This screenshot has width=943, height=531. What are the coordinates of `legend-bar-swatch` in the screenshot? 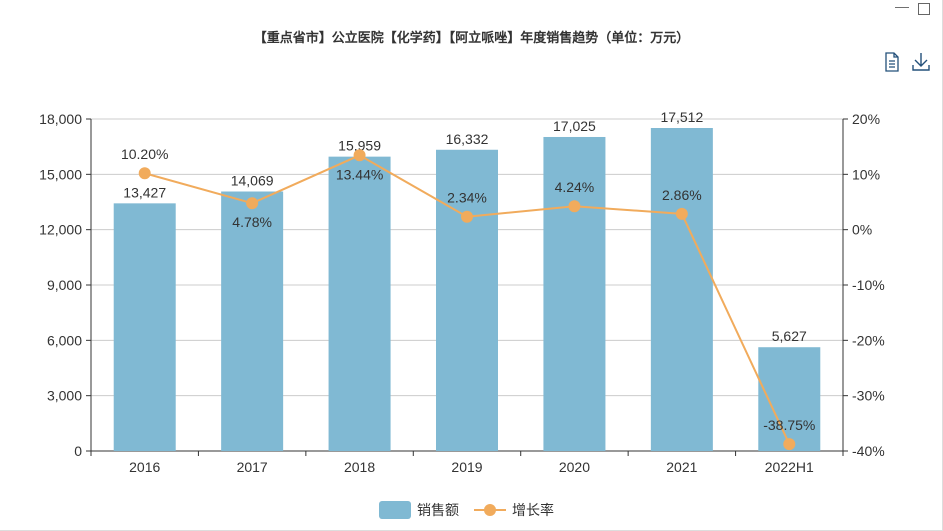 It's located at (395, 510).